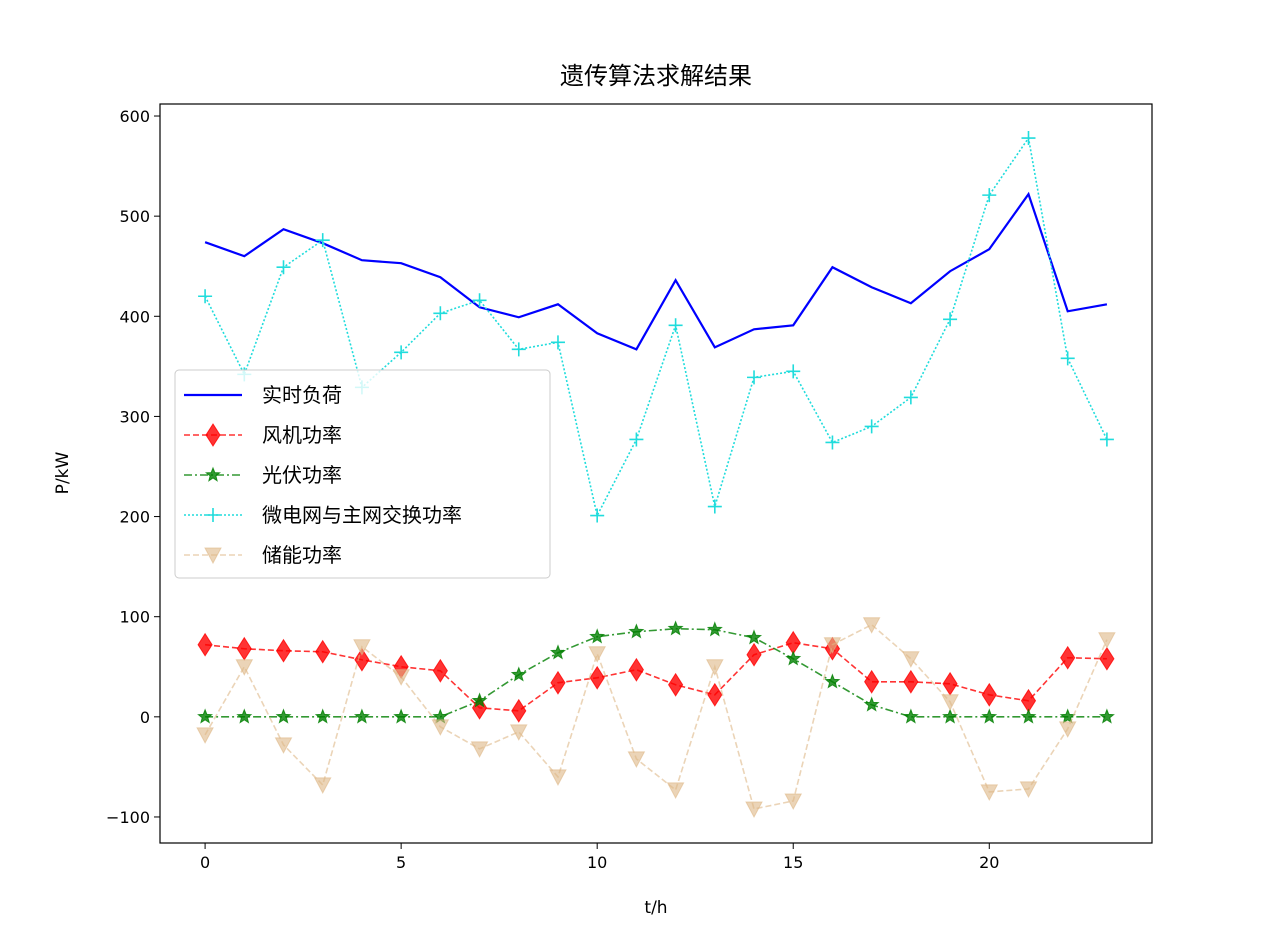  I want to click on legend-label: 实时负荷, so click(302, 395).